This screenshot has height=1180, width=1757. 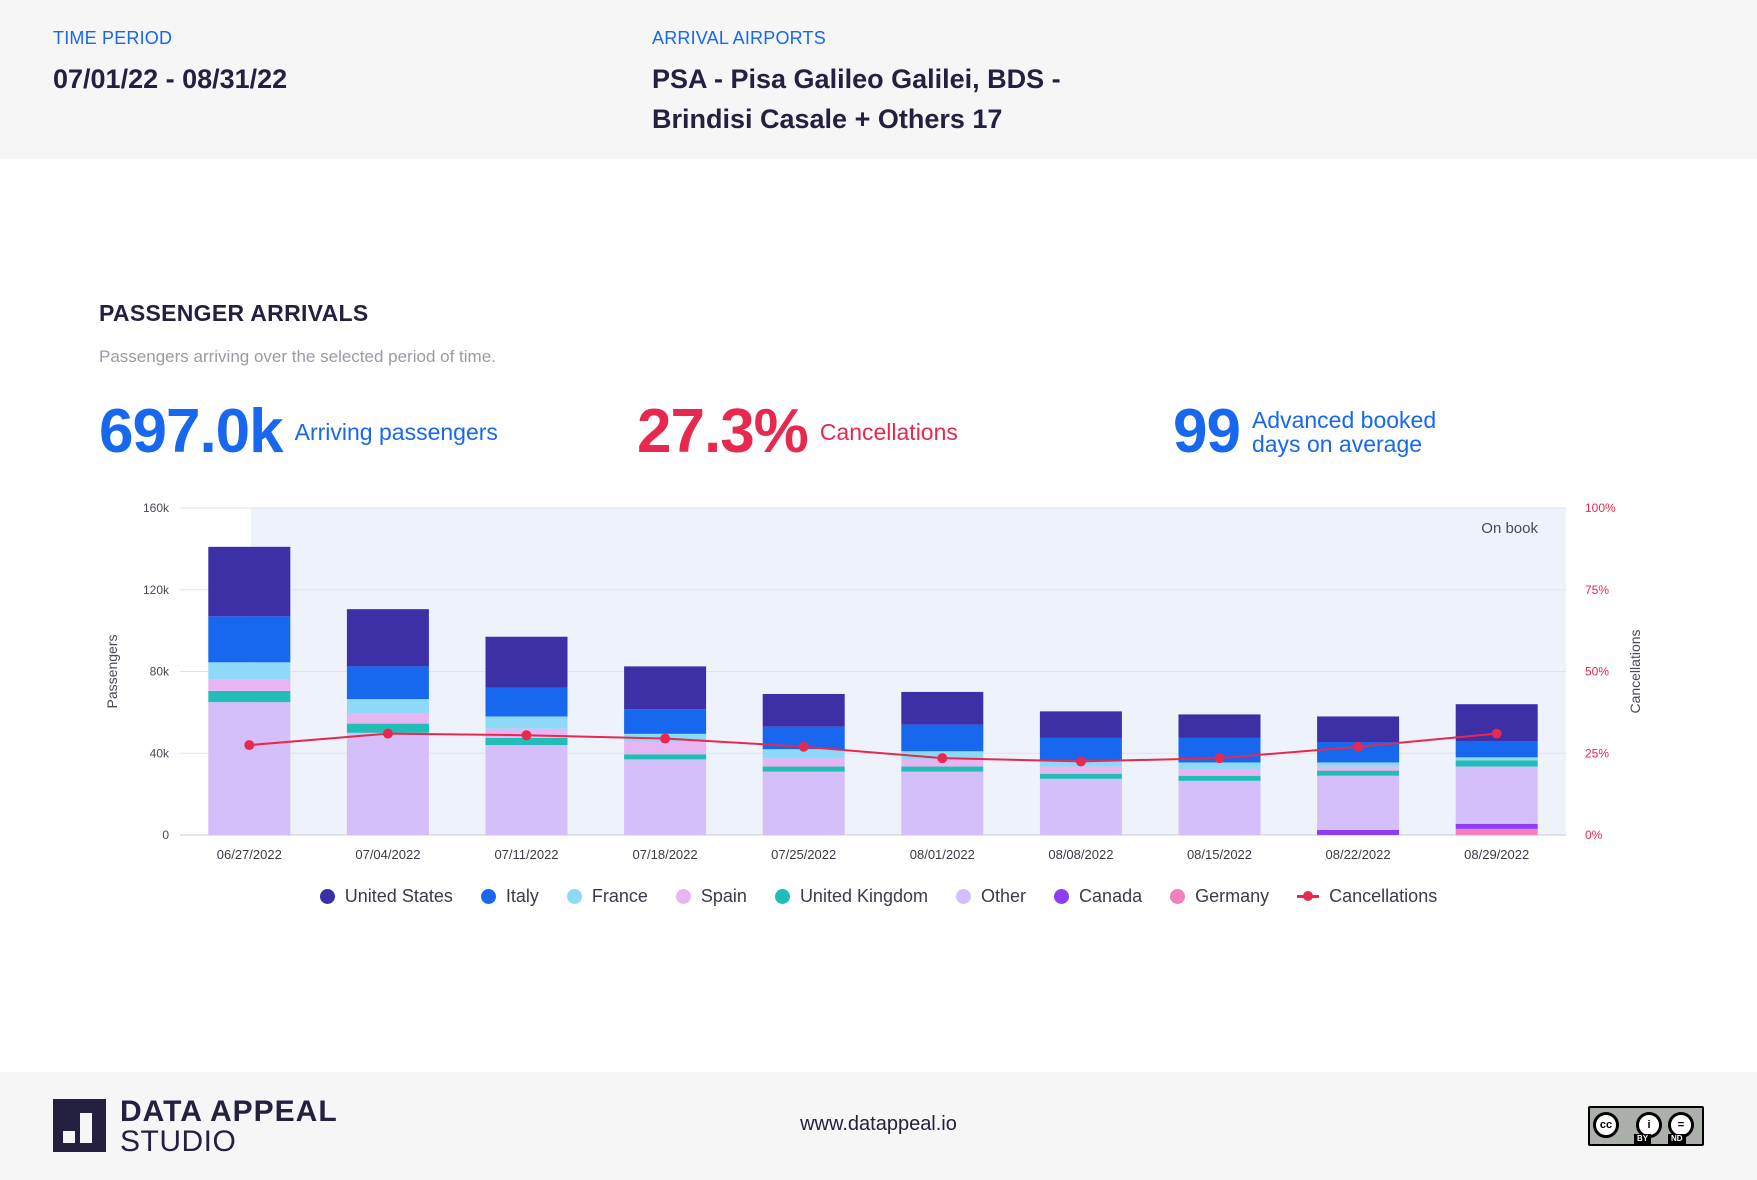 What do you see at coordinates (1496, 854) in the screenshot?
I see `x-tick-label: 08/29/2022` at bounding box center [1496, 854].